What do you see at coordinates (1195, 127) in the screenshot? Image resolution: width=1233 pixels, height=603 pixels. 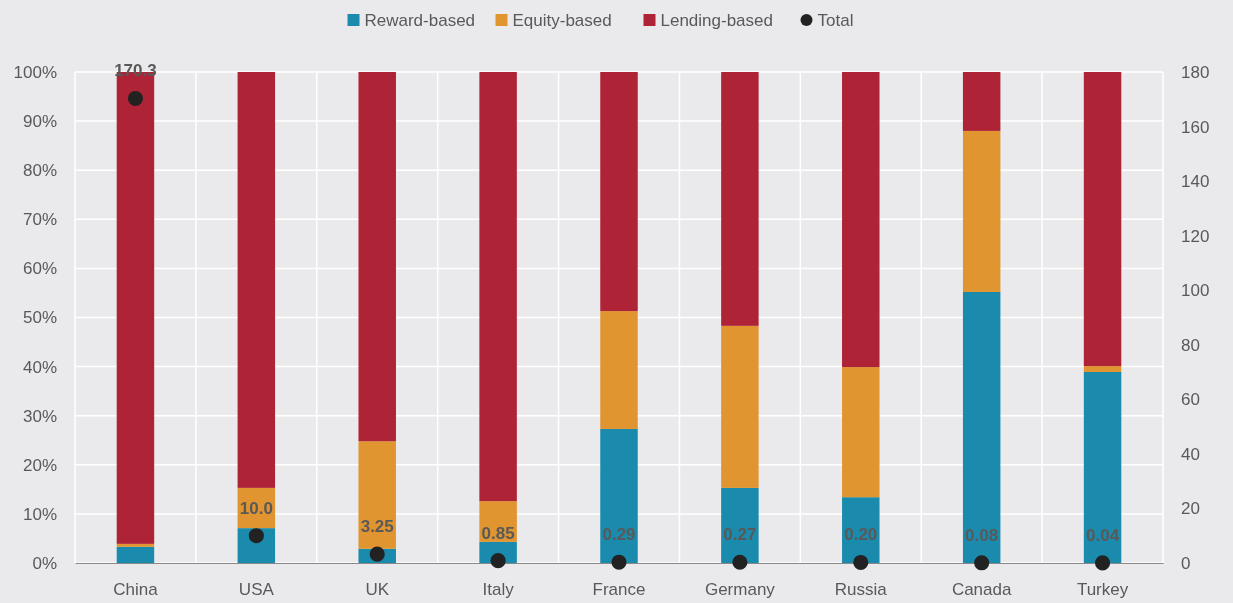 I see `y2-tick-label: 160` at bounding box center [1195, 127].